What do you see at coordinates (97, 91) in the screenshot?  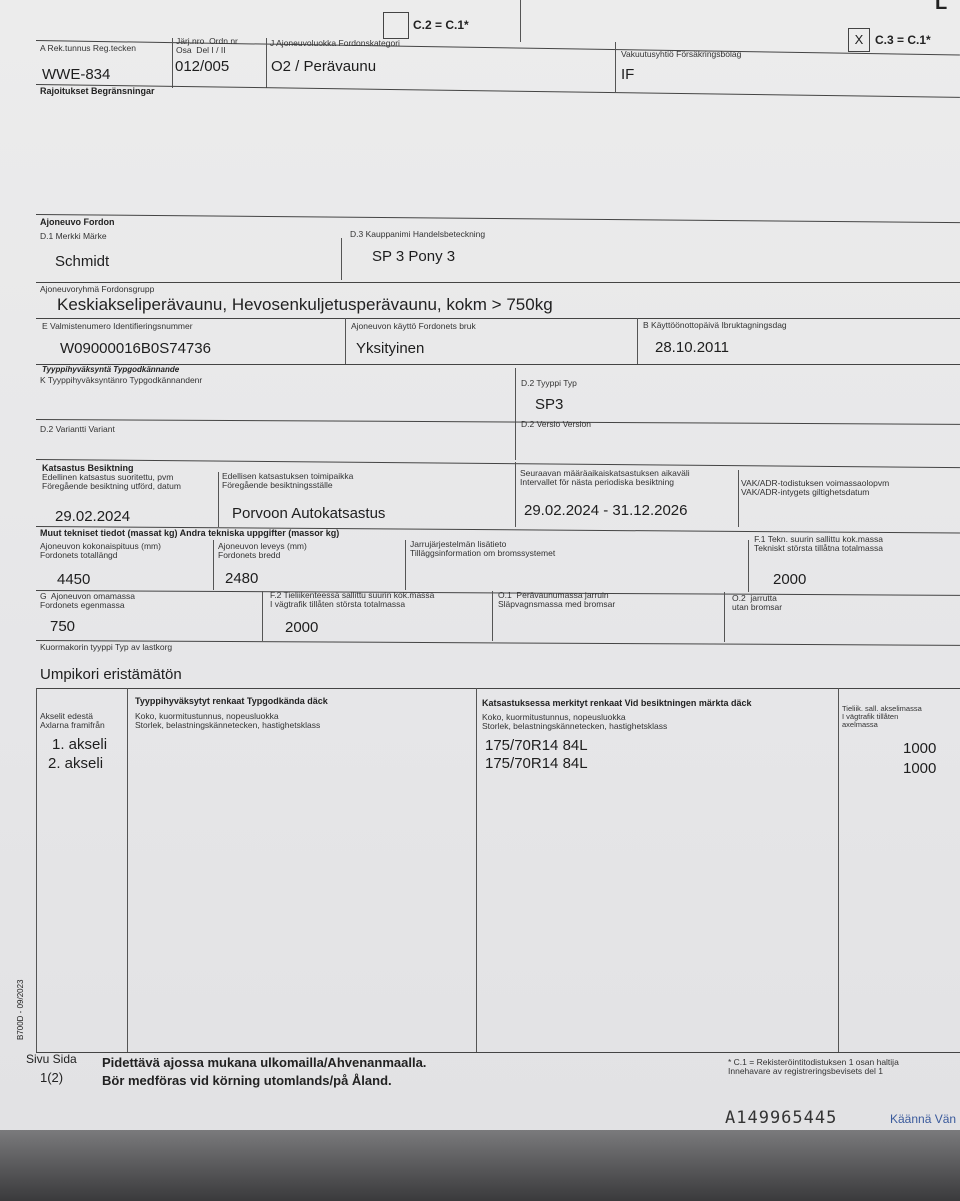 I see `restrictions-label: Rajoitukset Begränsningar` at bounding box center [97, 91].